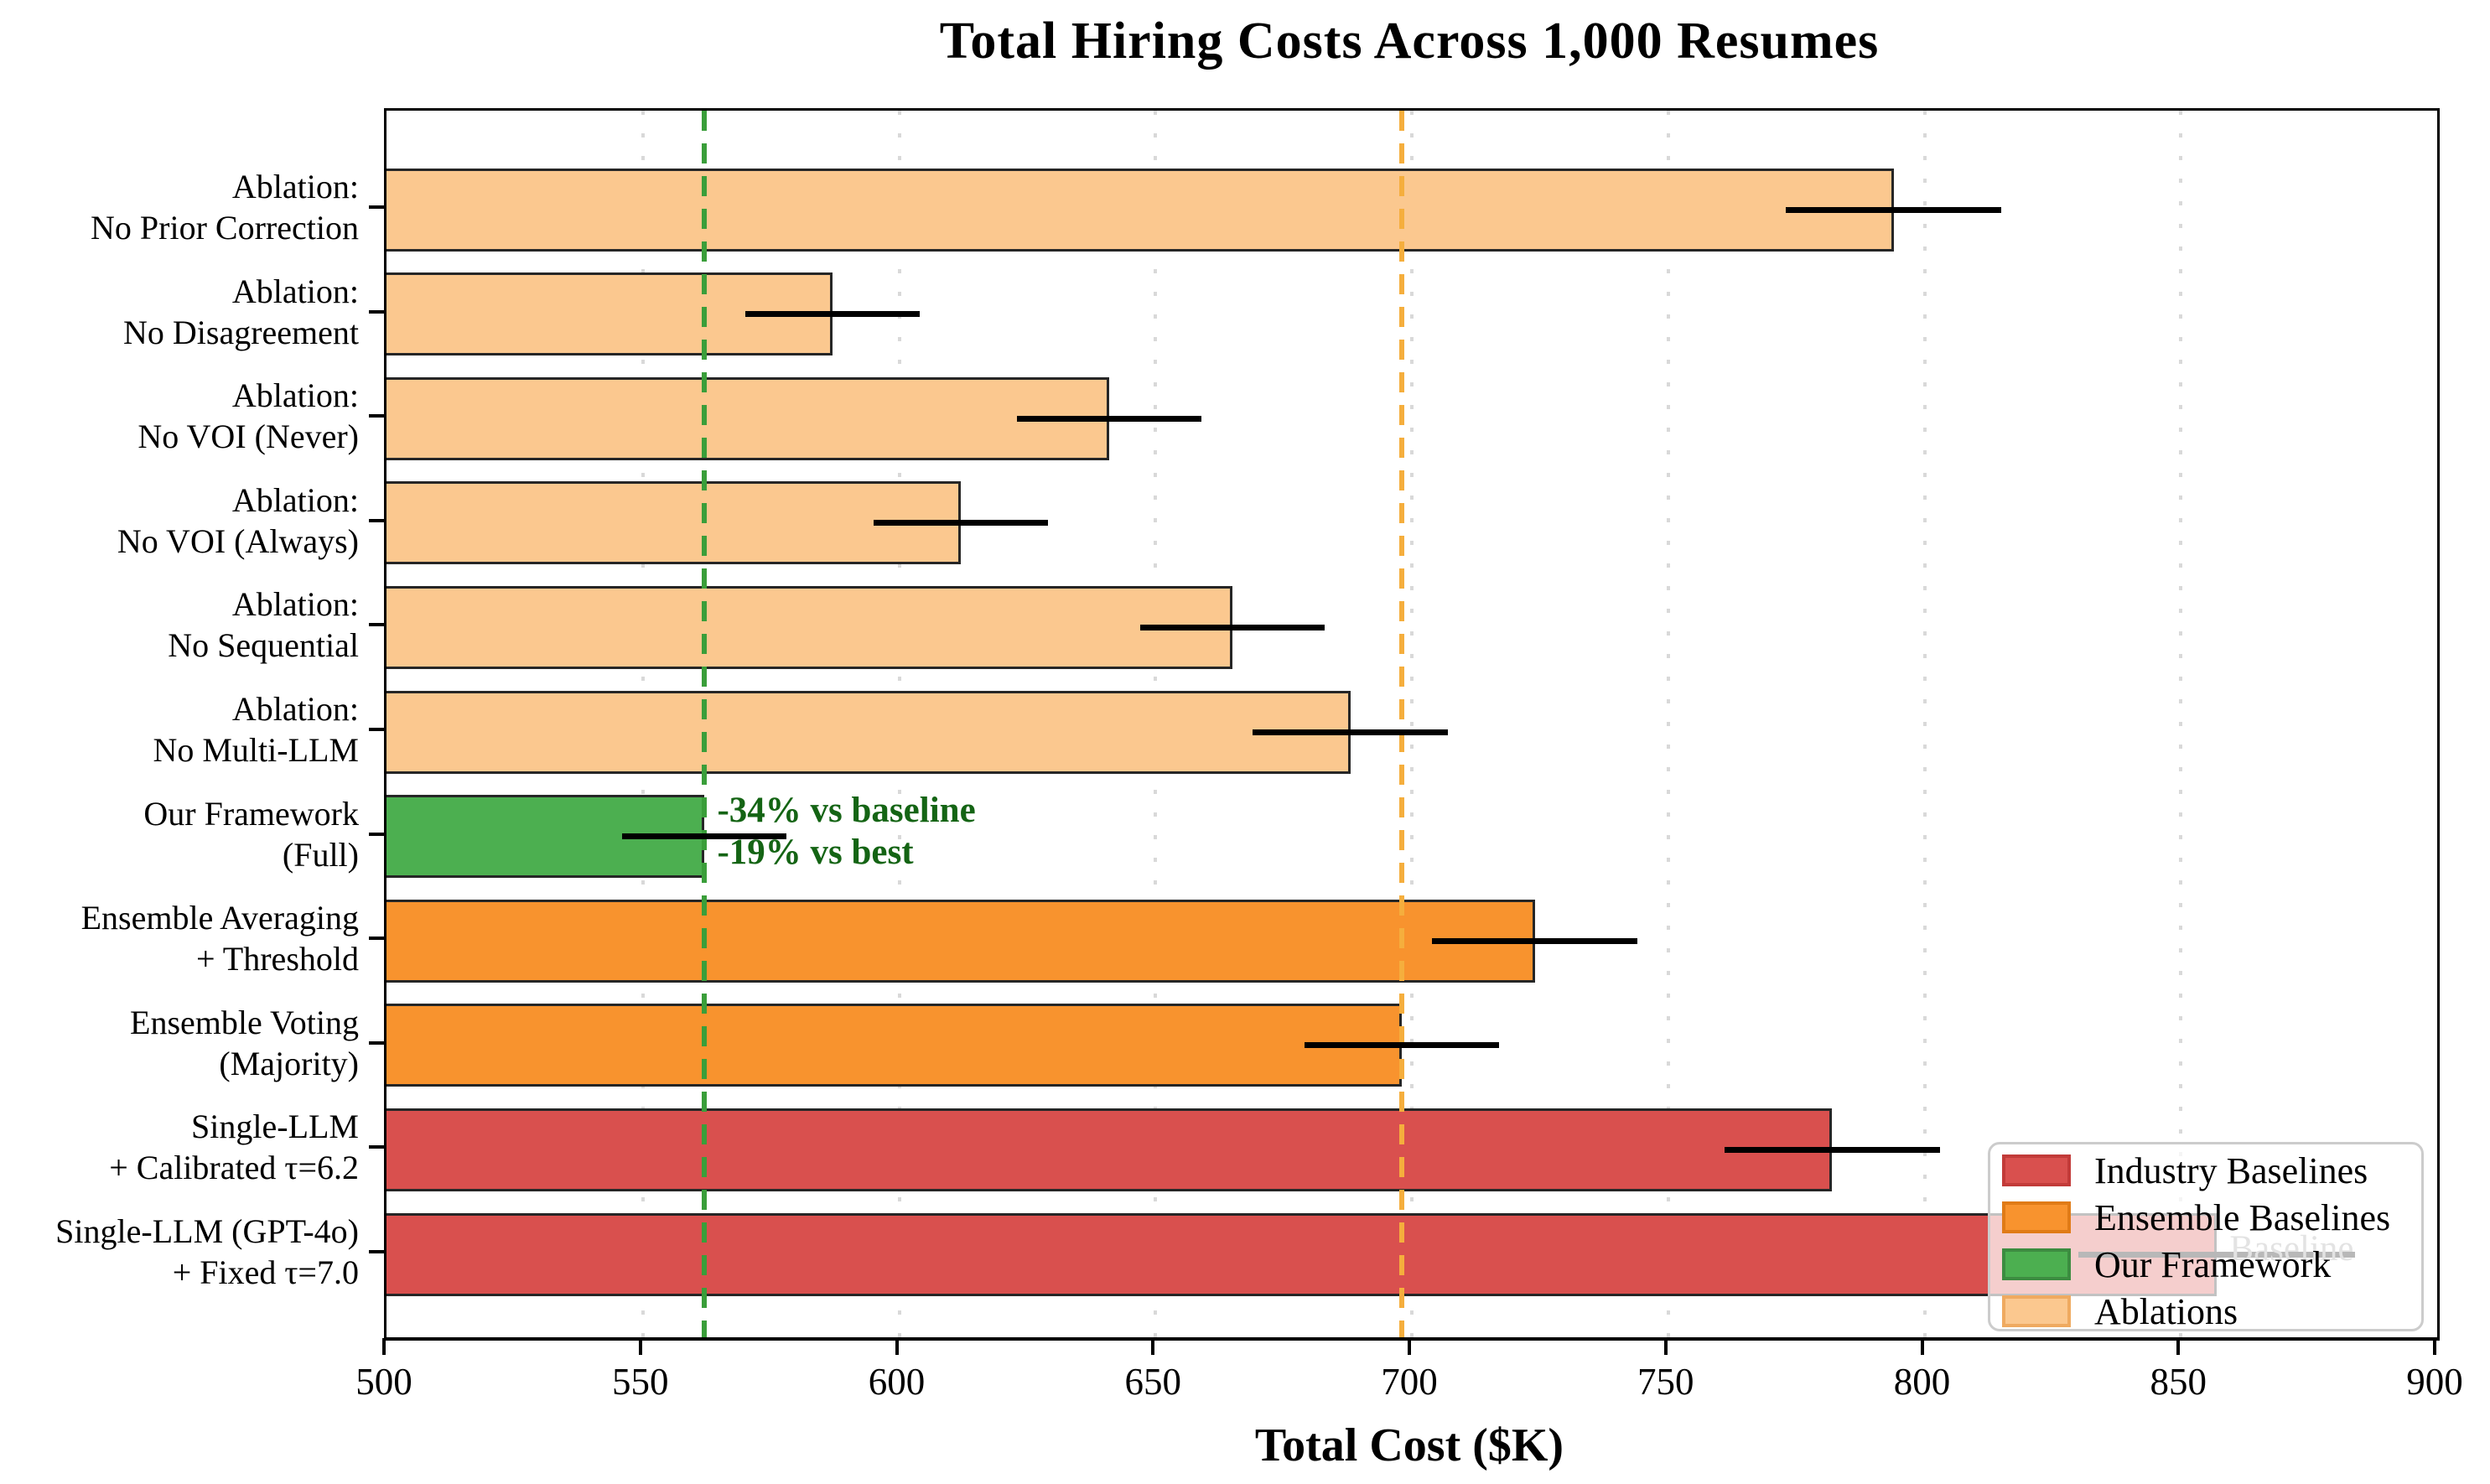 Image resolution: width=2490 pixels, height=1484 pixels. I want to click on category-label: Ensemble Voting (Majority), so click(191, 1043).